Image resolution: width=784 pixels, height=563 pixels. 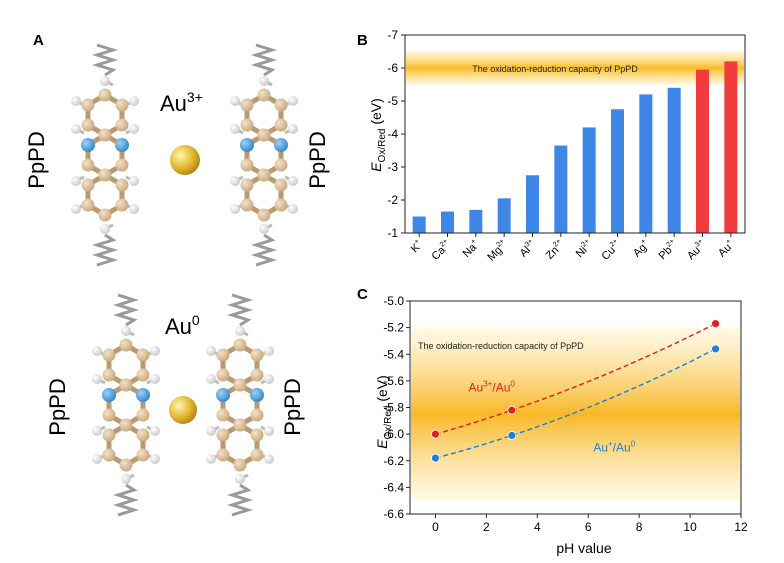 I want to click on y-tick-label: -5.8, so click(x=393, y=408).